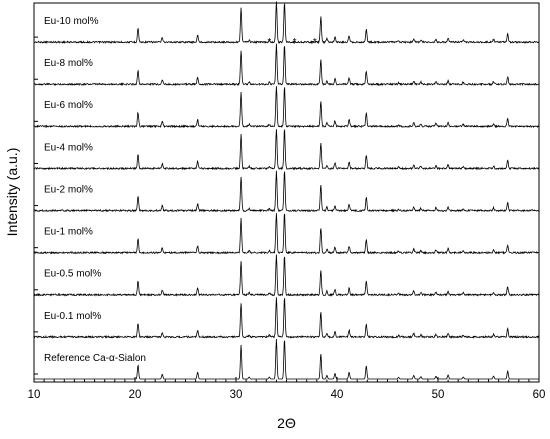 The width and height of the screenshot is (550, 439). Describe the element at coordinates (12, 192) in the screenshot. I see `y-axis-title: Intensity (a.u.)` at that location.